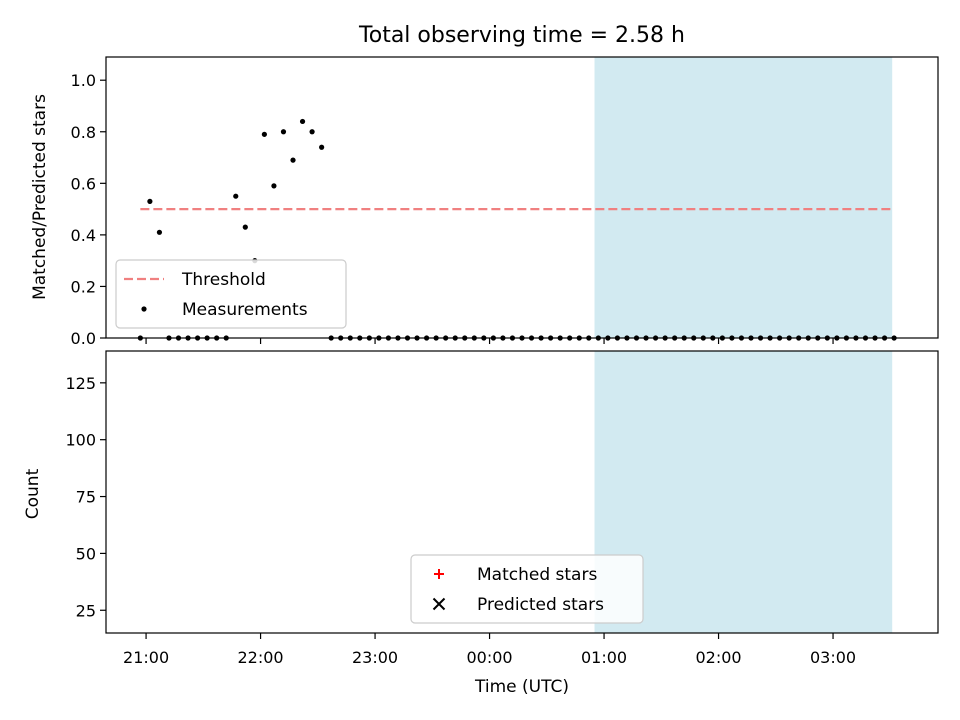  Describe the element at coordinates (245, 310) in the screenshot. I see `legend-label: Measurements` at that location.